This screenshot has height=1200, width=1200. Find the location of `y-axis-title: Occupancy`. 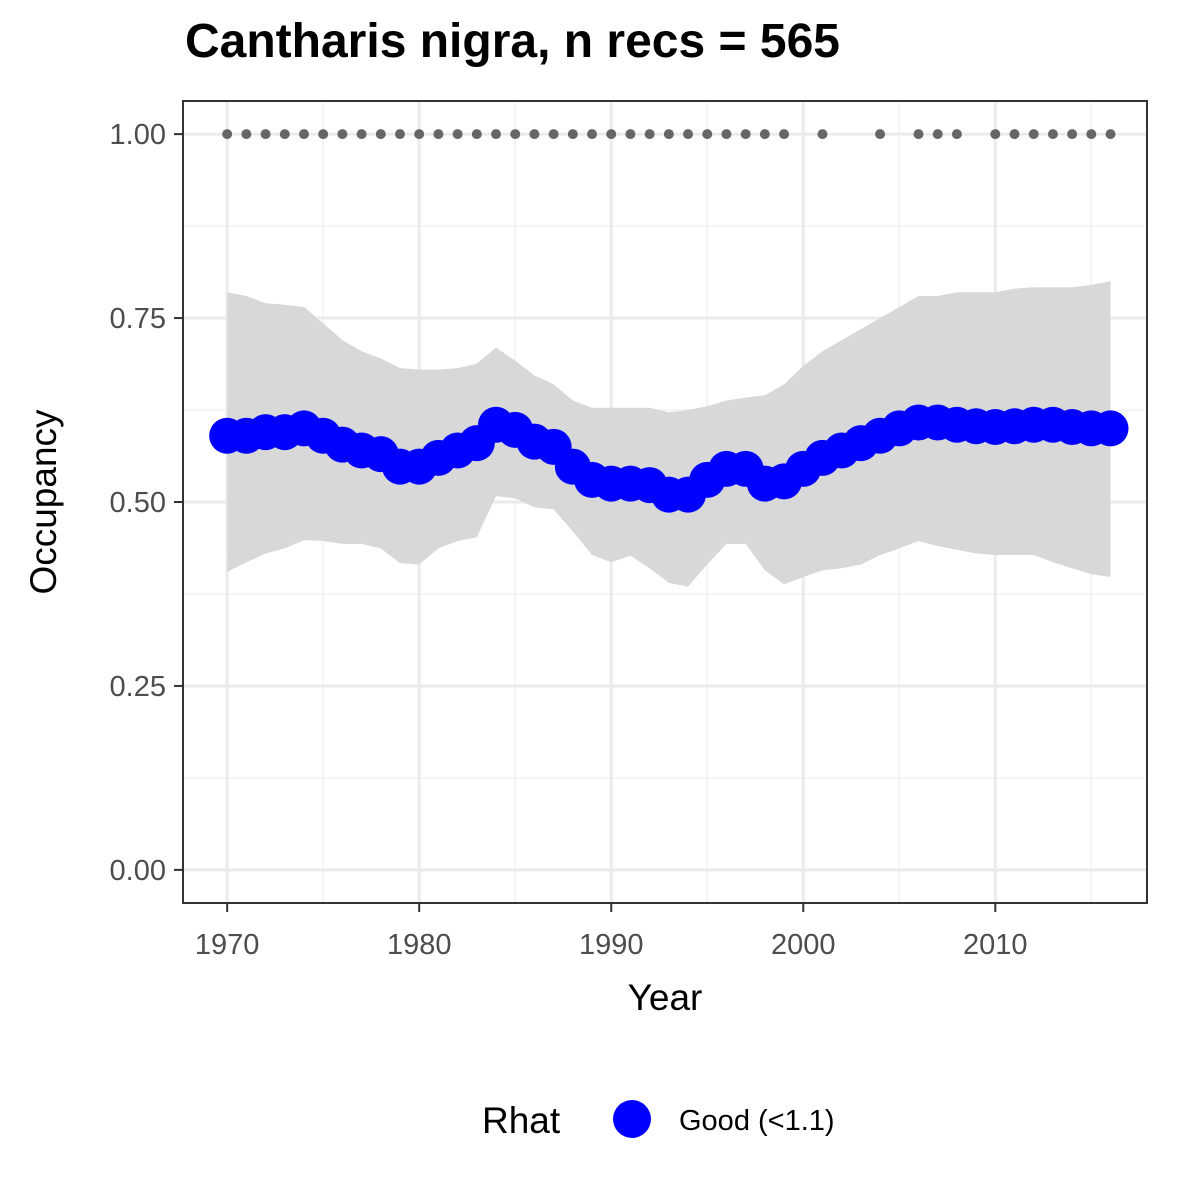

y-axis-title: Occupancy is located at coordinates (43, 502).